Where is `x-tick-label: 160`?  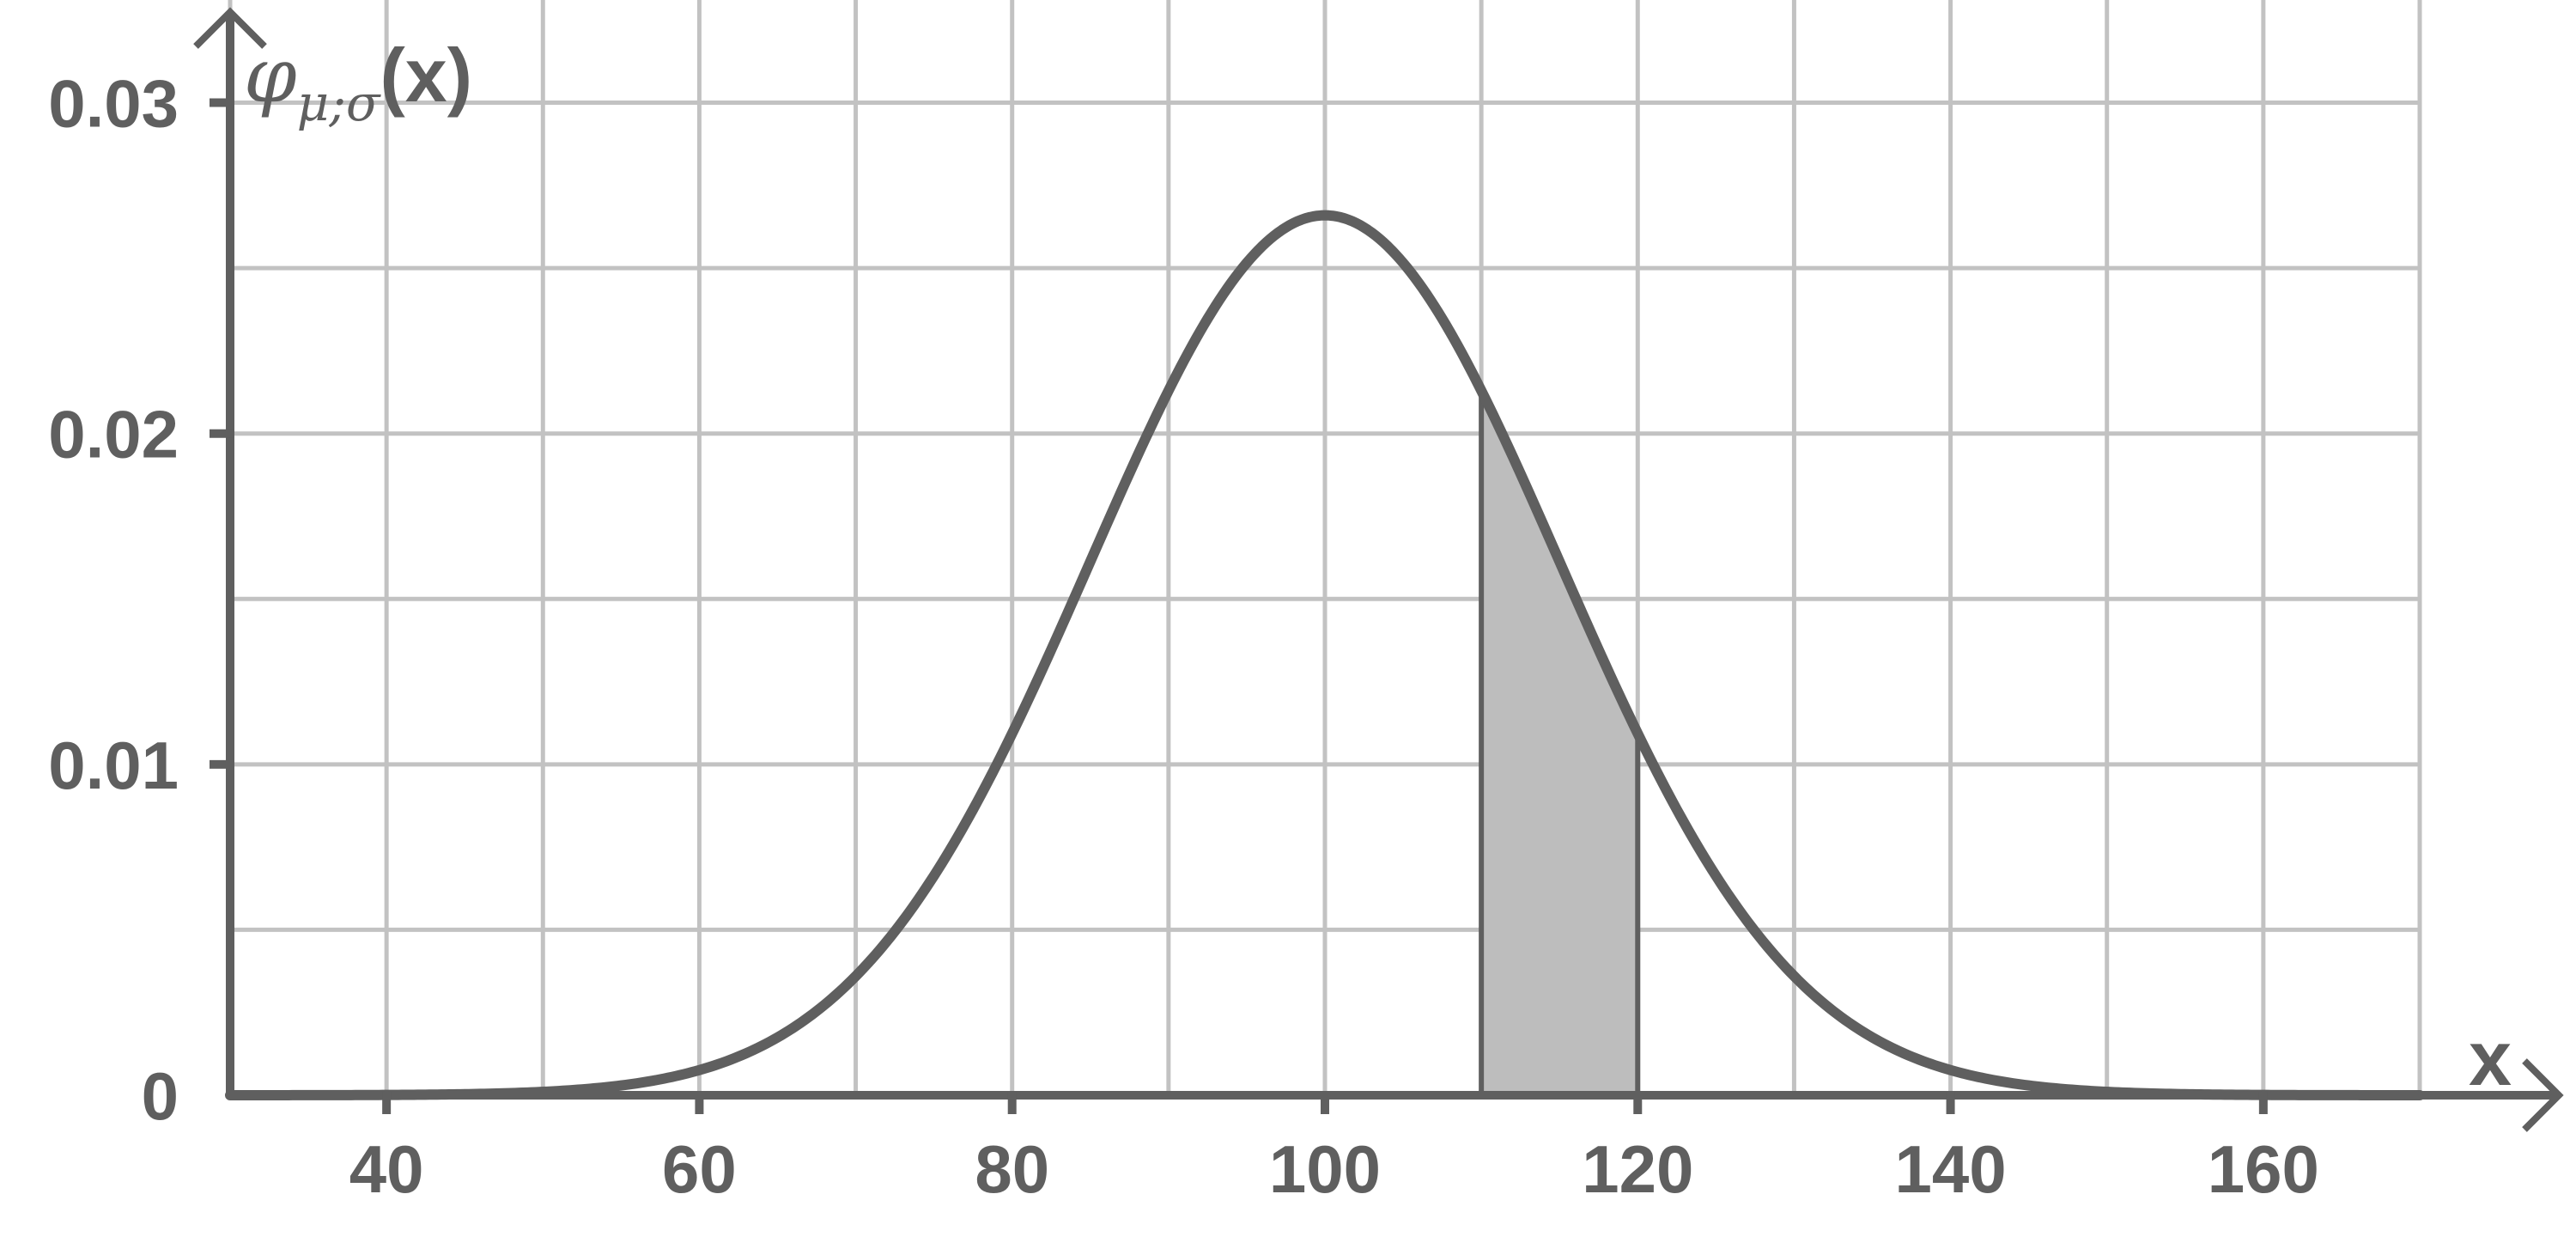 x-tick-label: 160 is located at coordinates (2263, 1169).